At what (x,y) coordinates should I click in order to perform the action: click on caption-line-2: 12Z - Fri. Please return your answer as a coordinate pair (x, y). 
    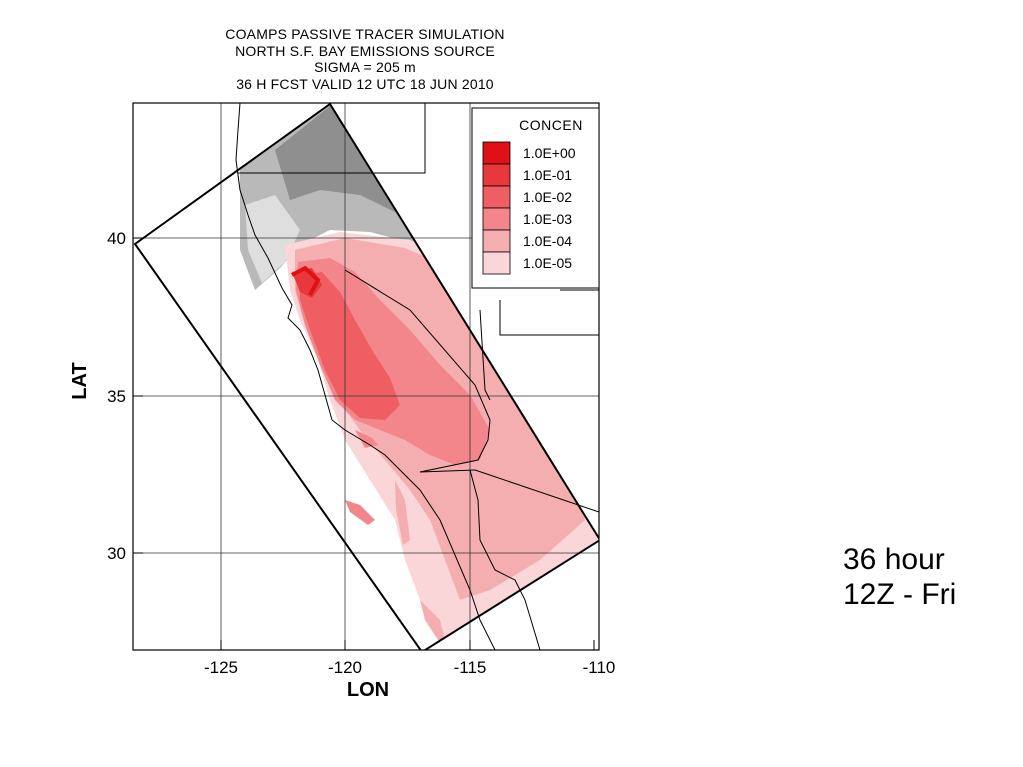
    Looking at the image, I should click on (900, 594).